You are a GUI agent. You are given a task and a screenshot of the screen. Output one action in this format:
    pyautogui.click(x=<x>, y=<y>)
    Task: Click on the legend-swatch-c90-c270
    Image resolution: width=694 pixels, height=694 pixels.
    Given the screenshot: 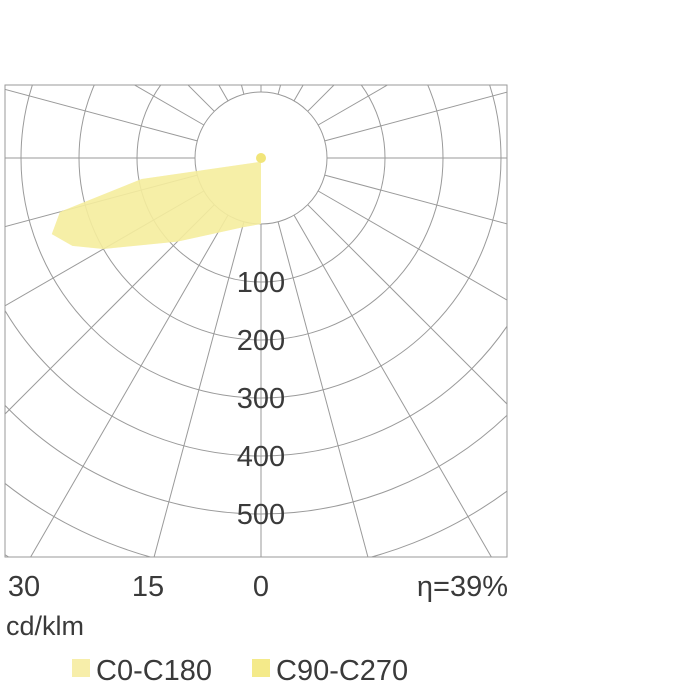 What is the action you would take?
    pyautogui.click(x=261, y=668)
    